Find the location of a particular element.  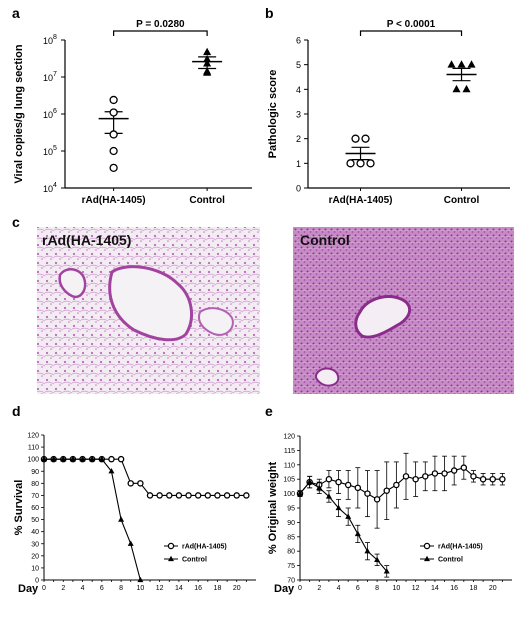

panel-label-d: d is located at coordinates (16, 411).